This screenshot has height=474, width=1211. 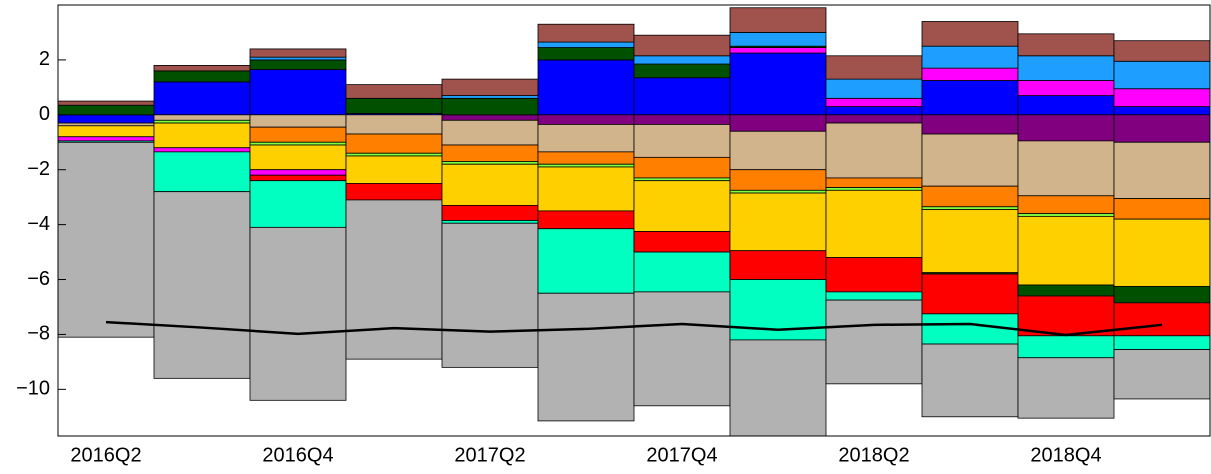 I want to click on y-tick-label: −8, so click(x=38, y=334).